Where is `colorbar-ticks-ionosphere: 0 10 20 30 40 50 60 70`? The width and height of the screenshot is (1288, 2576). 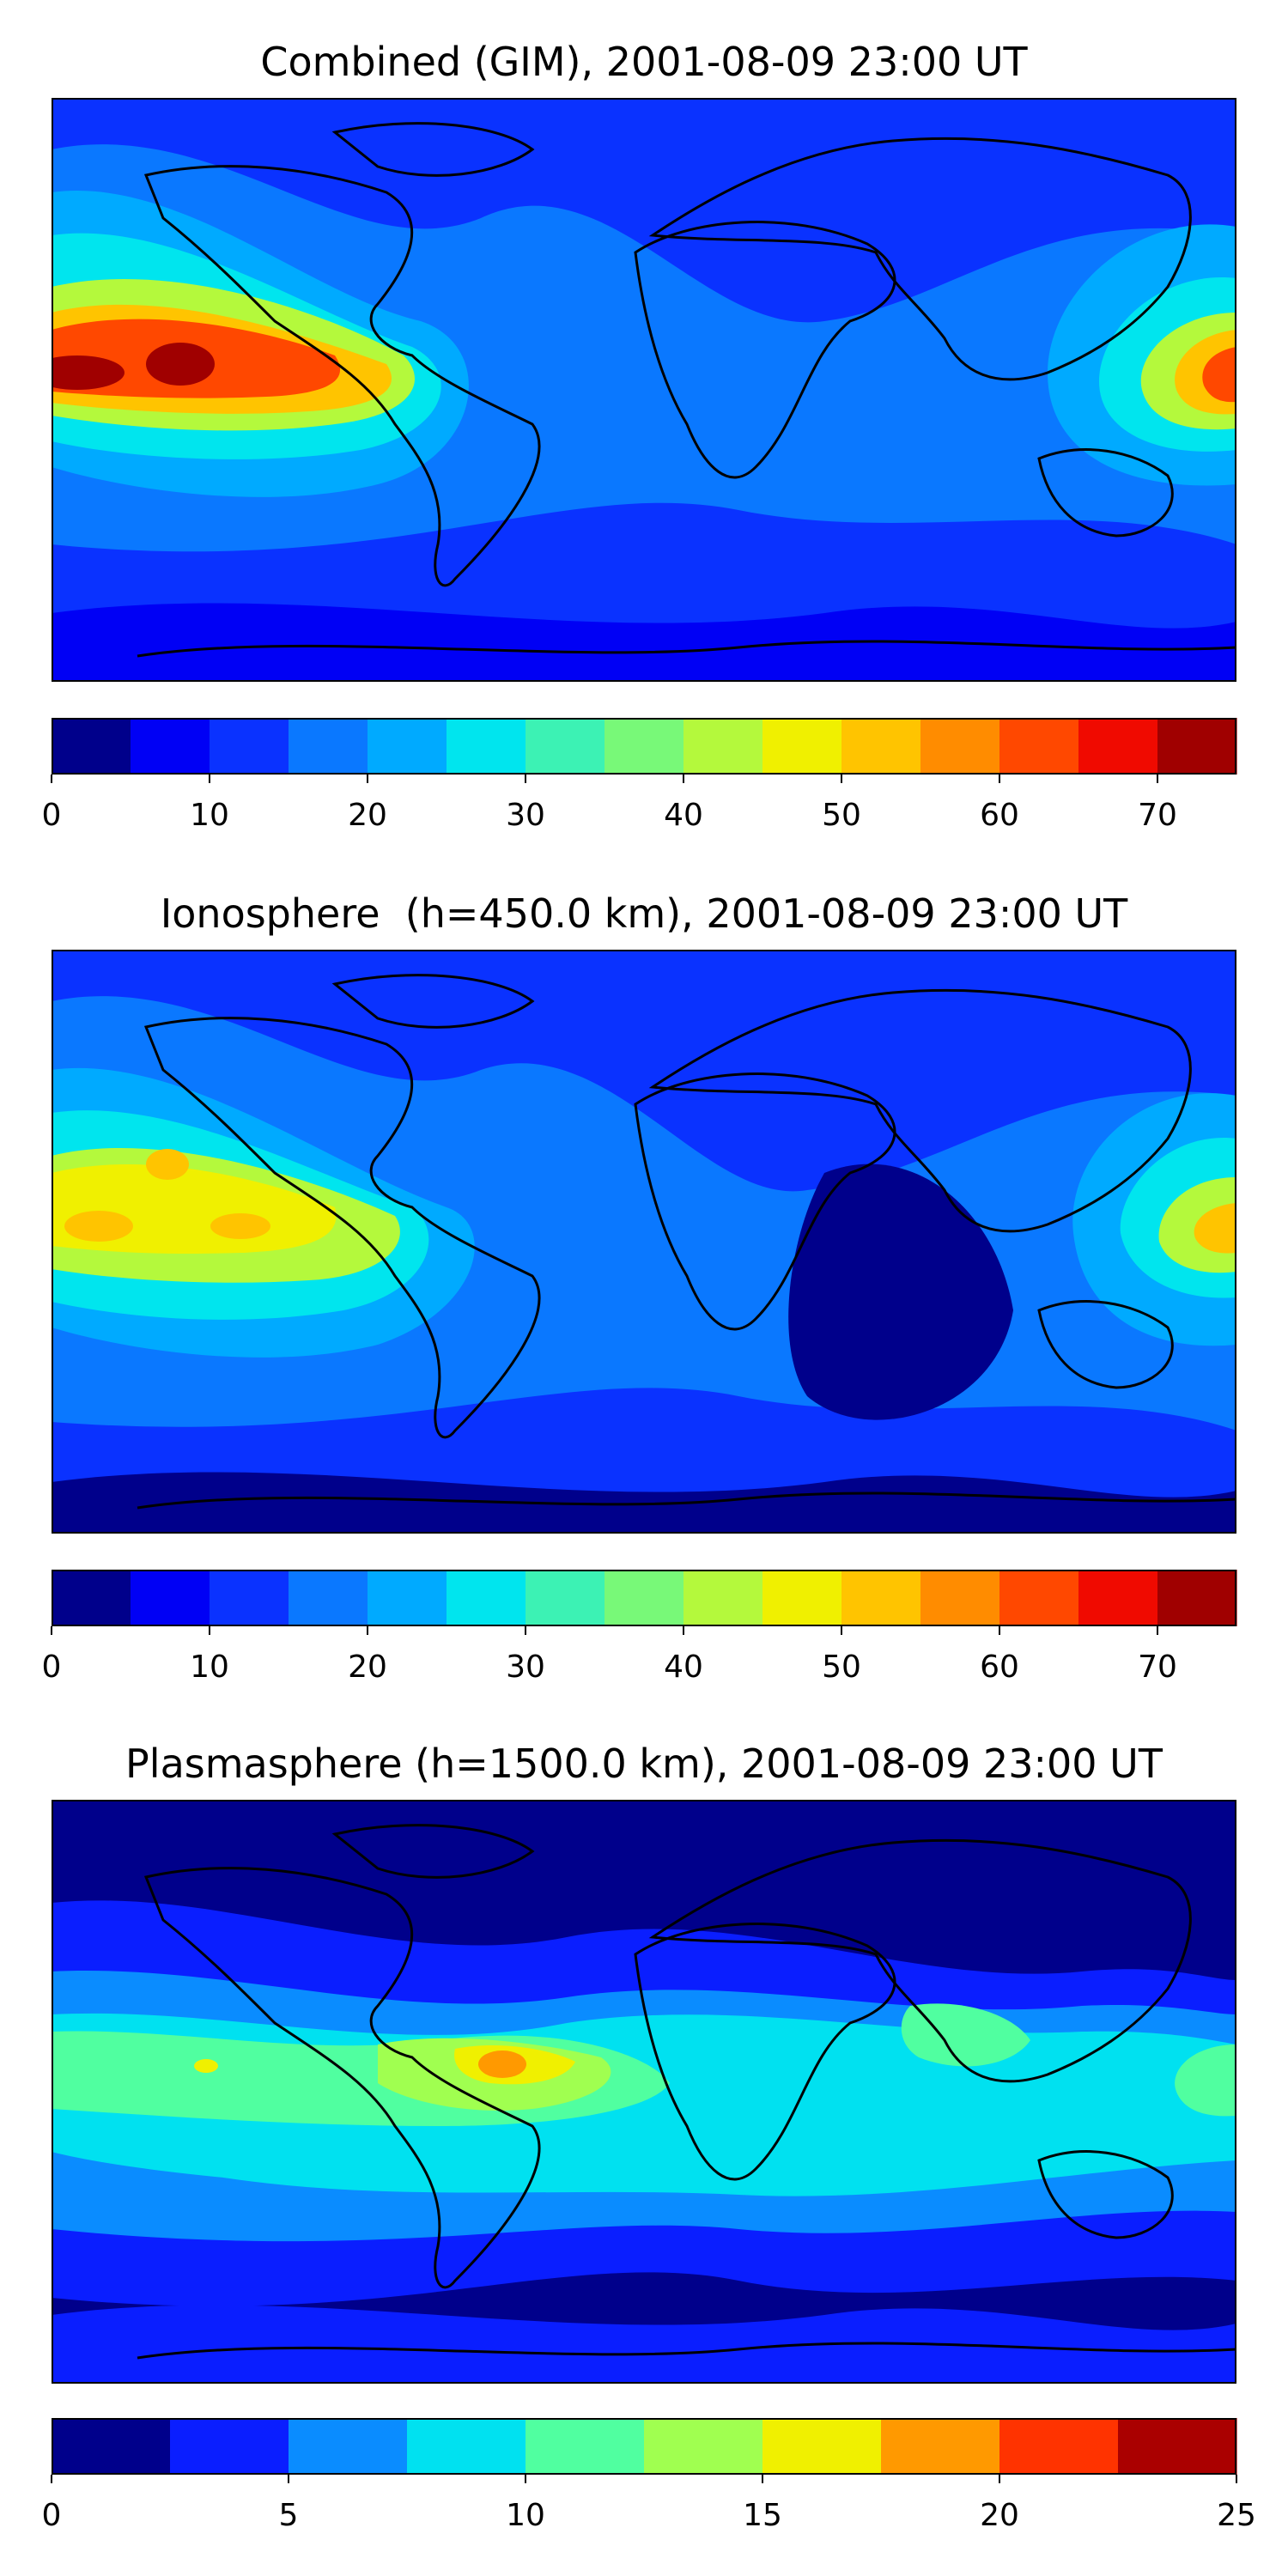 colorbar-ticks-ionosphere: 0 10 20 30 40 50 60 70 is located at coordinates (639, 1667).